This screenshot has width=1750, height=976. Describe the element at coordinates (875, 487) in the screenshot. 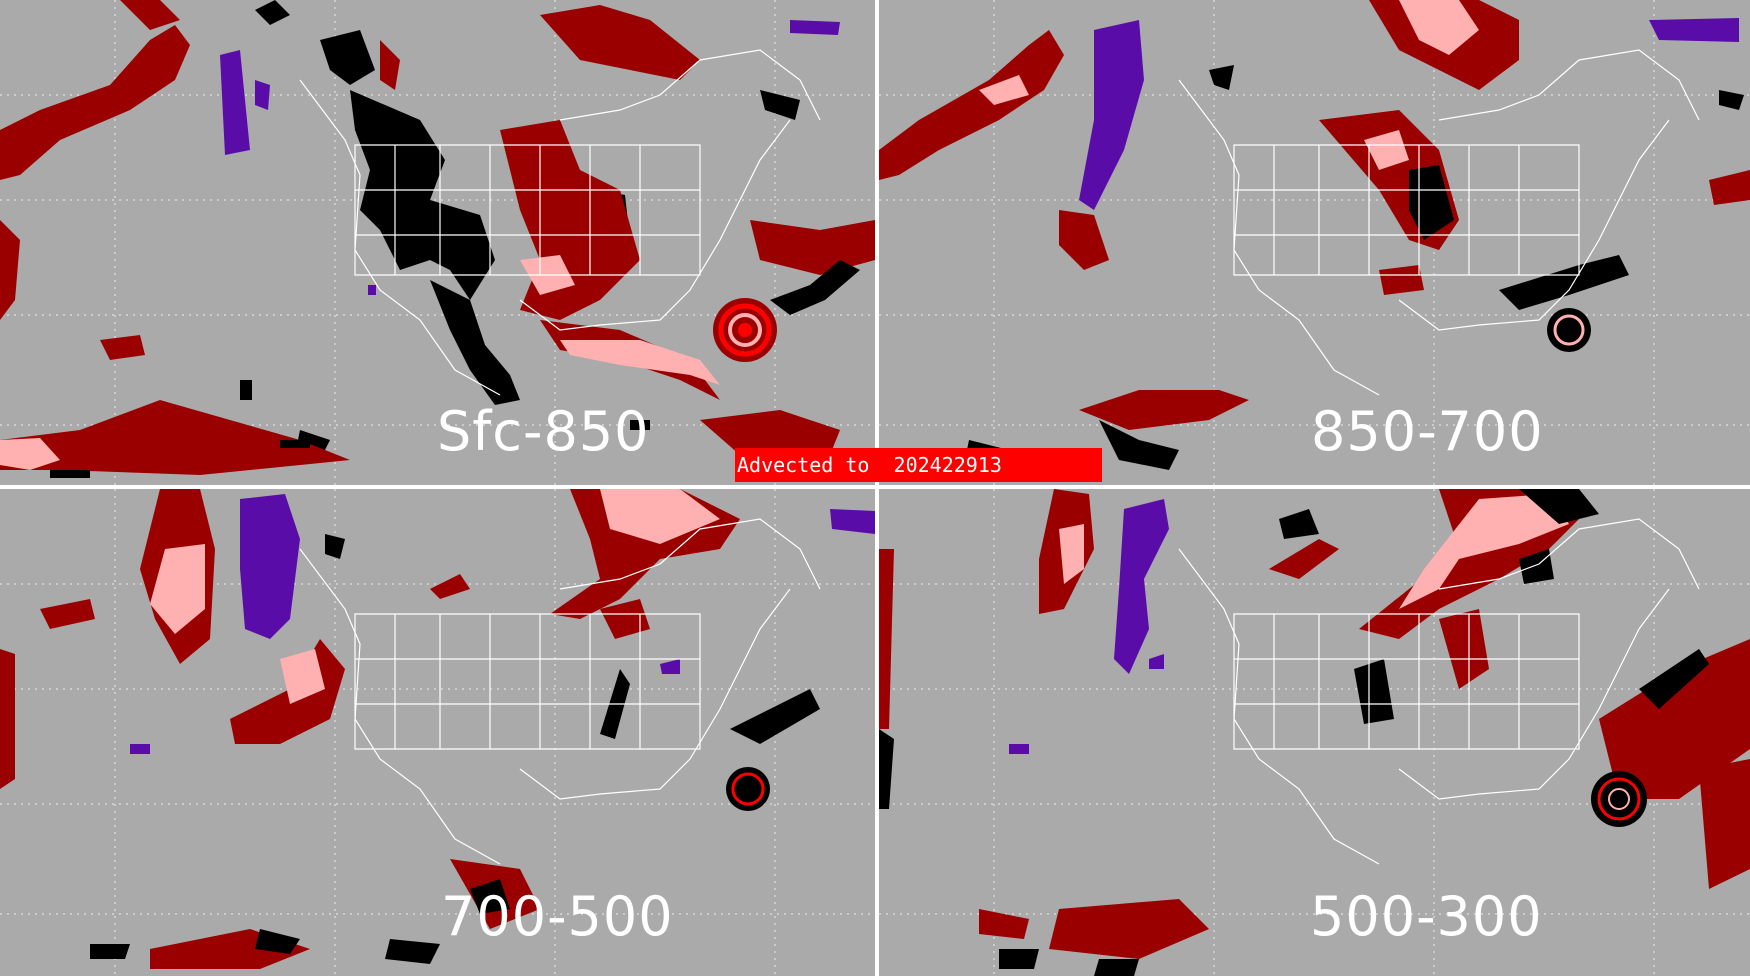

I see `horizontal-divider` at that location.